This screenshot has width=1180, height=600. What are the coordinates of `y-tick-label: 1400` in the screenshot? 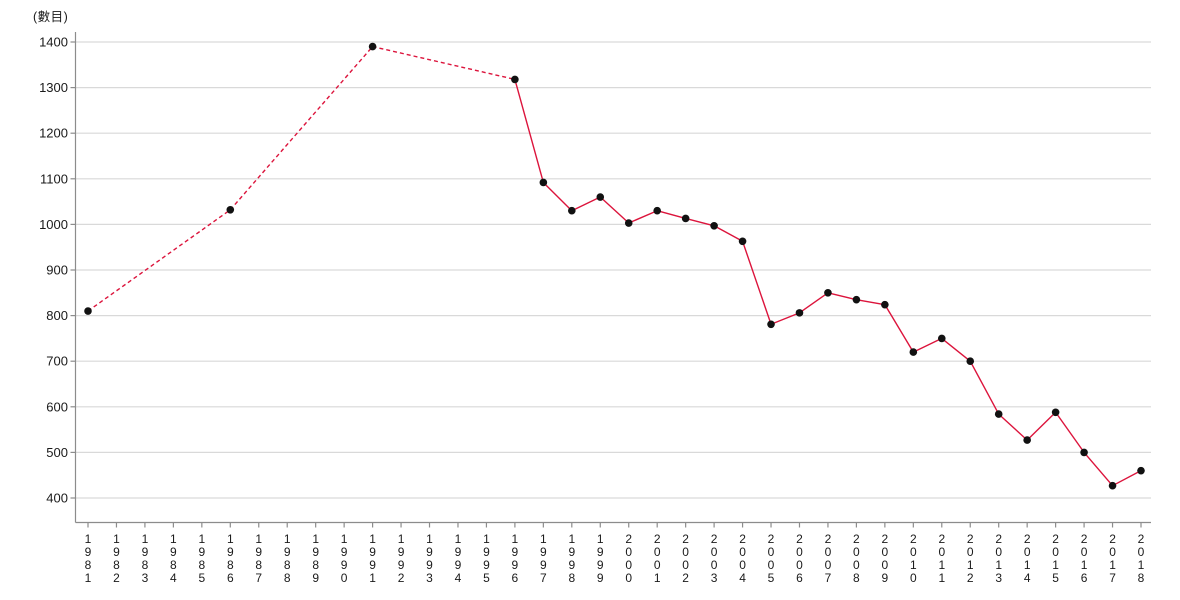 It's located at (53, 42).